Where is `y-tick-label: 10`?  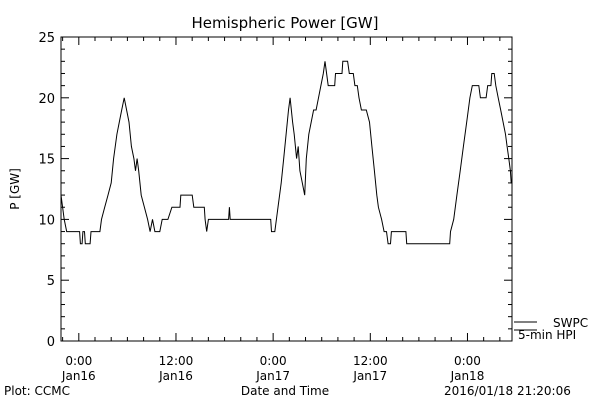
y-tick-label: 10 is located at coordinates (46, 220).